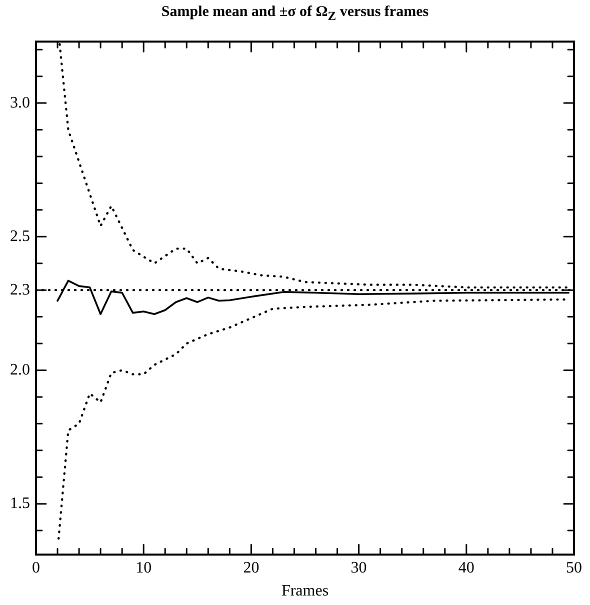 Image resolution: width=590 pixels, height=605 pixels. I want to click on y-tick-label: 1.5, so click(20, 503).